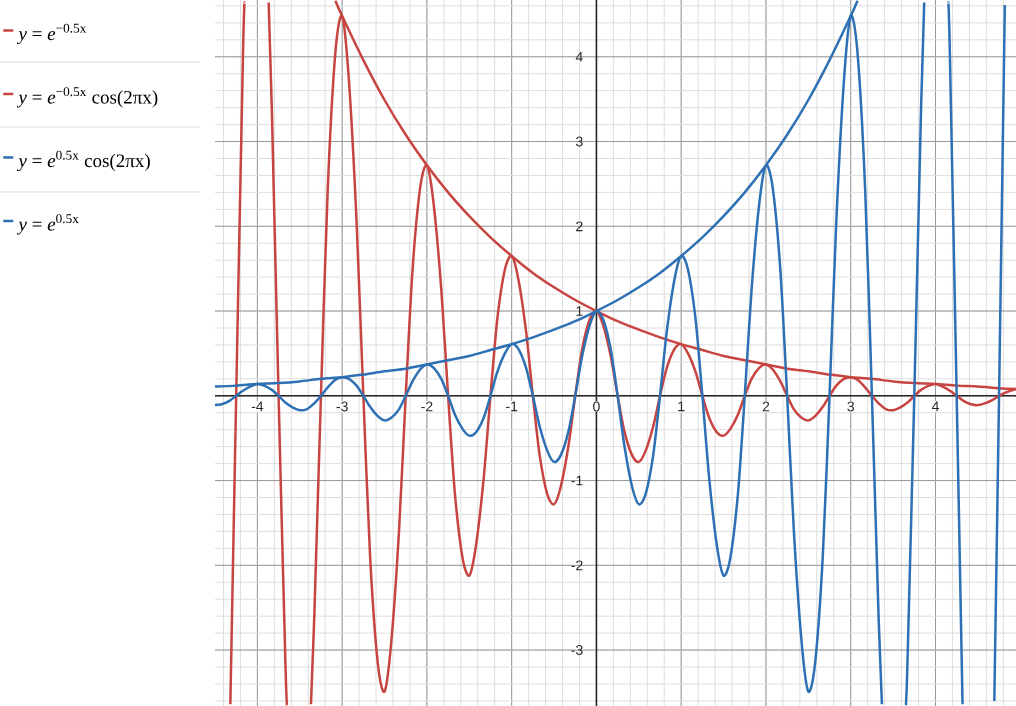 This screenshot has width=1016, height=706. Describe the element at coordinates (47, 224) in the screenshot. I see `legend-label: y = e$^{0.5x}$` at that location.